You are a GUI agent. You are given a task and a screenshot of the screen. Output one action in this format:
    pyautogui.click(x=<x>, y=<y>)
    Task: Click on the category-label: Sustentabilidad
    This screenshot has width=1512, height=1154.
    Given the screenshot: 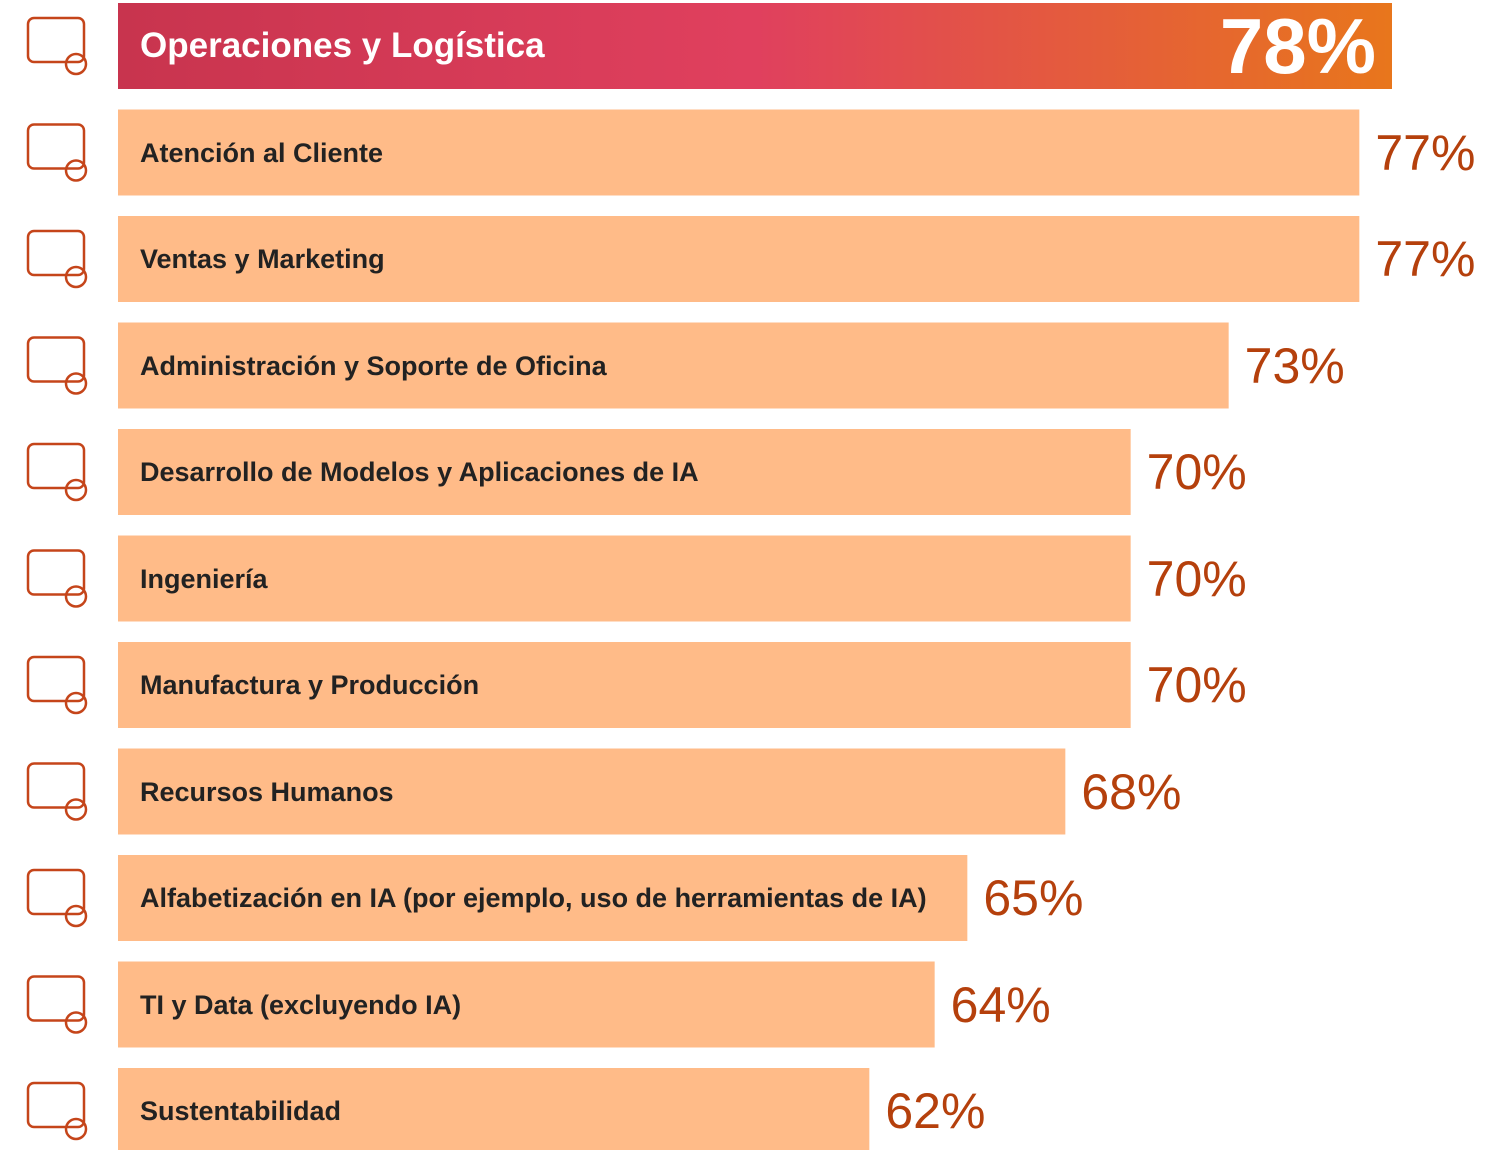 What is the action you would take?
    pyautogui.click(x=241, y=1111)
    